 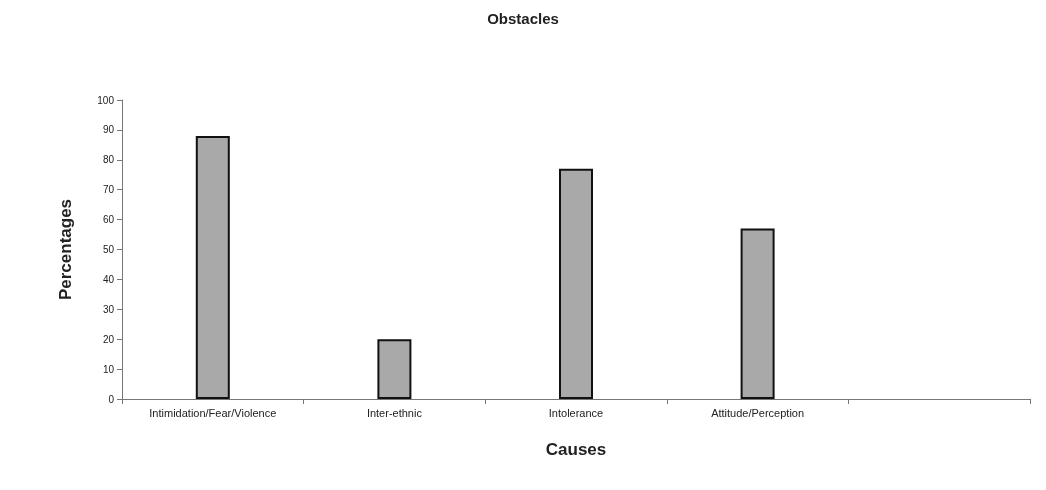 I want to click on x-tick-label: Intolerance, so click(x=576, y=412).